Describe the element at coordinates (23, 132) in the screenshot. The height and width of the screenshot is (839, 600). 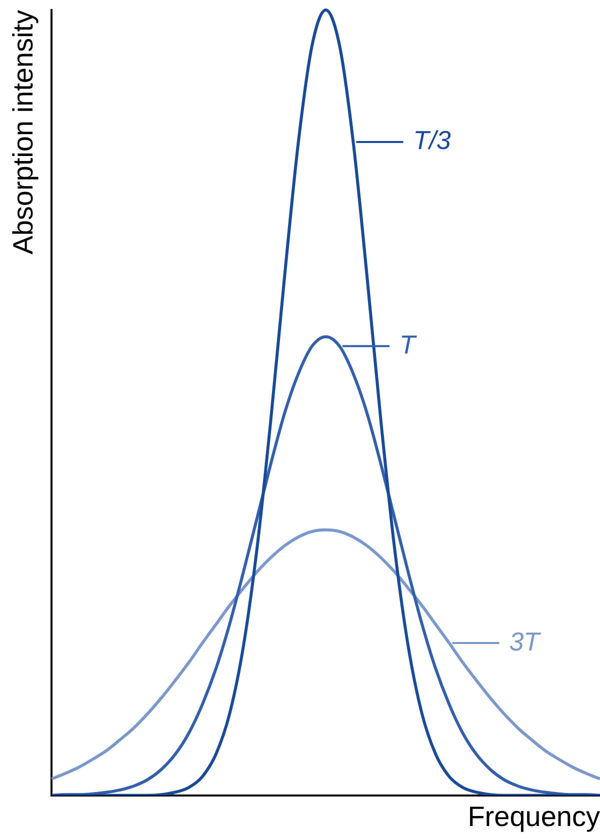
I see `y-axis-title: Absorption intensity` at that location.